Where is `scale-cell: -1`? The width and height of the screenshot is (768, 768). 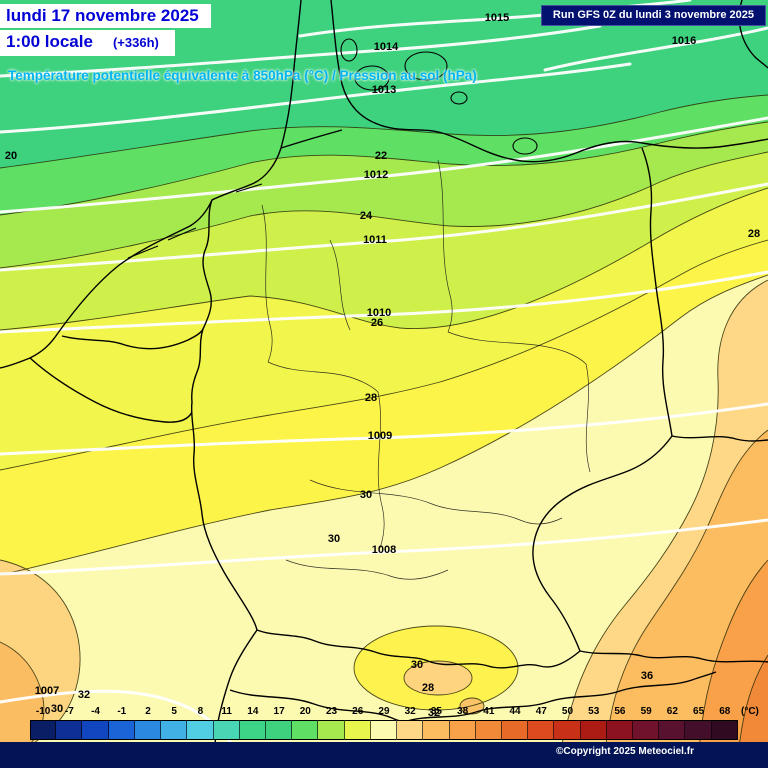
scale-cell: -1 is located at coordinates (121, 722).